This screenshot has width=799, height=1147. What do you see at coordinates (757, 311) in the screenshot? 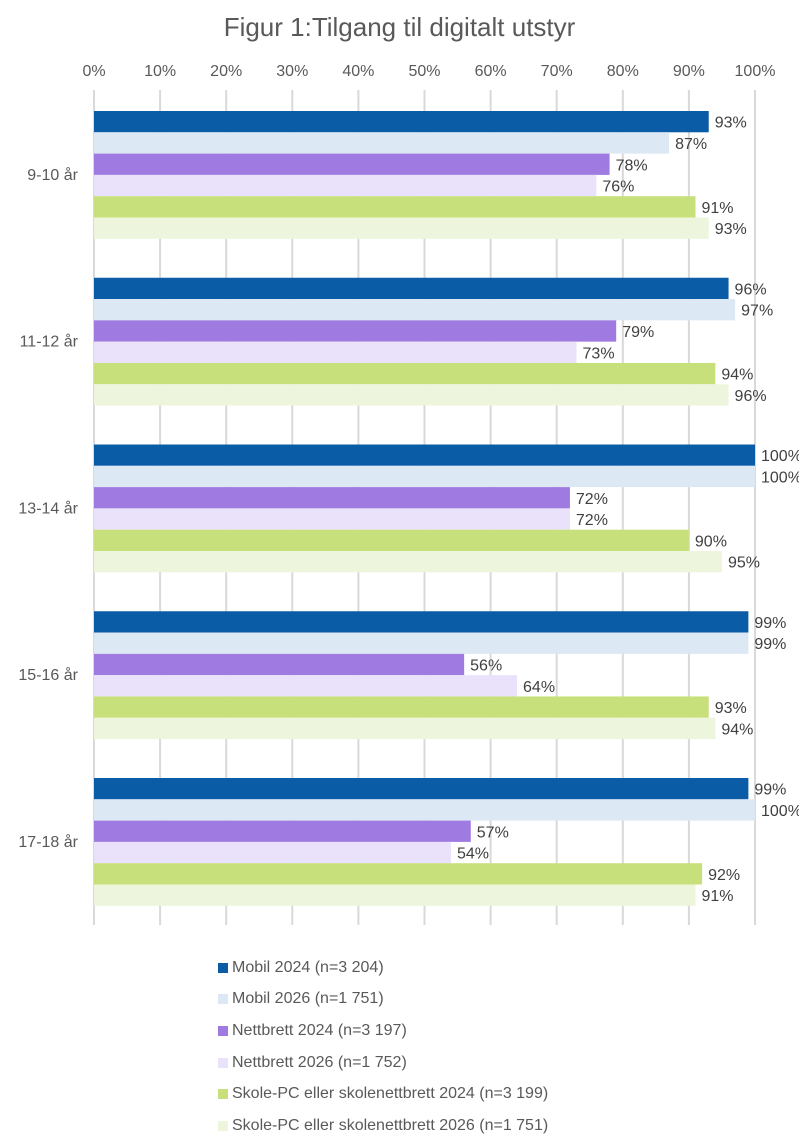
I see `data-label: 97%` at bounding box center [757, 311].